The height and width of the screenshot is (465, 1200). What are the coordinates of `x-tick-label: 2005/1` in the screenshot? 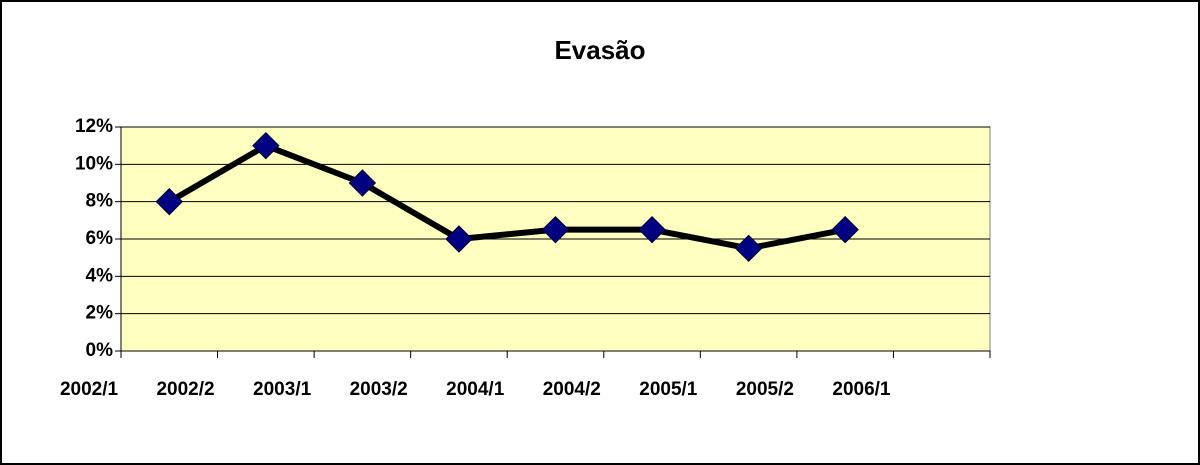 It's located at (668, 389).